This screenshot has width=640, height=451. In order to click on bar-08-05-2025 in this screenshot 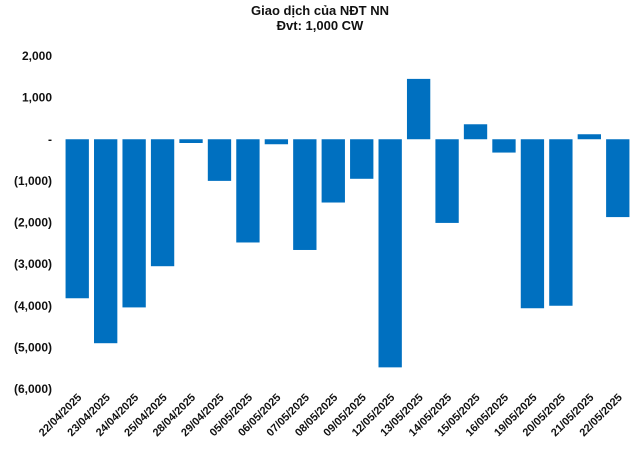, I will do `click(333, 171)`.